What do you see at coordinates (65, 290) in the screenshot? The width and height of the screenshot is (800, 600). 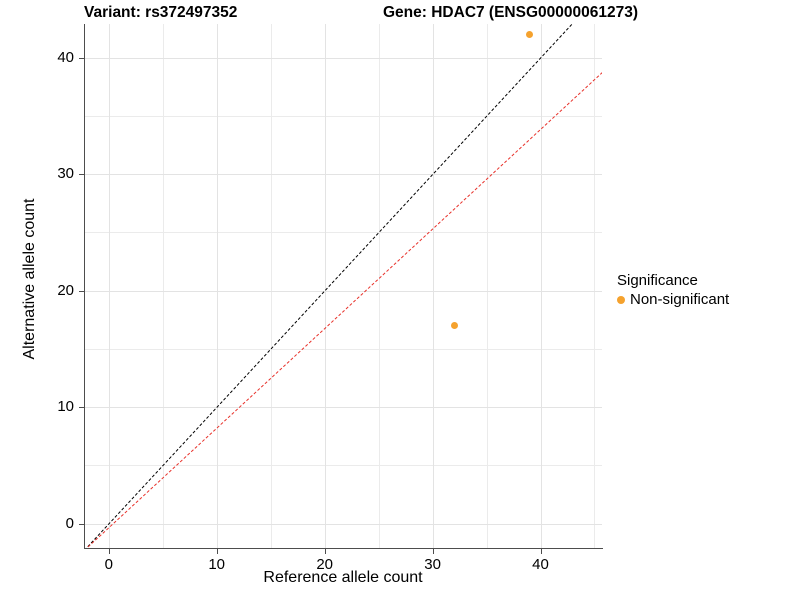 I see `y-tick-label: 20` at bounding box center [65, 290].